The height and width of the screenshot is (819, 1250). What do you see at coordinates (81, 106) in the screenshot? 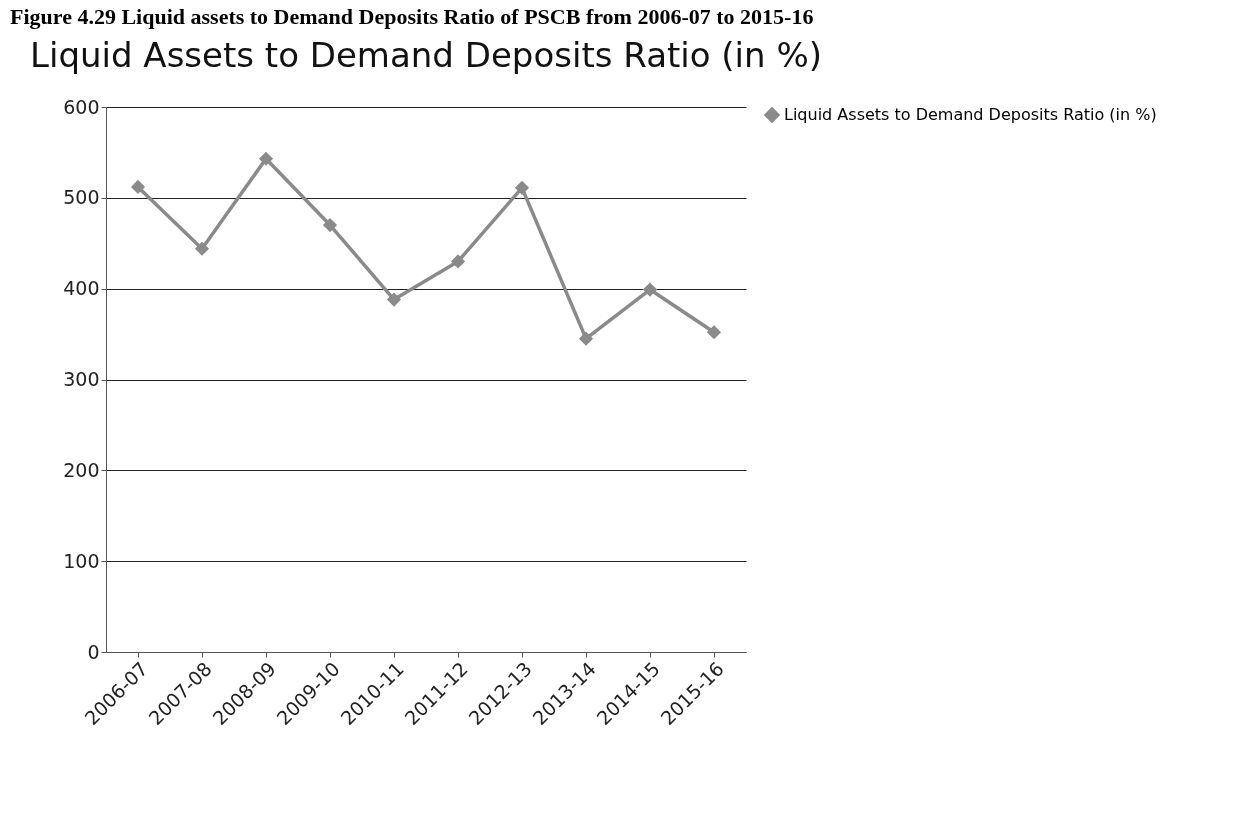
I see `y-tick-label: 600` at bounding box center [81, 106].